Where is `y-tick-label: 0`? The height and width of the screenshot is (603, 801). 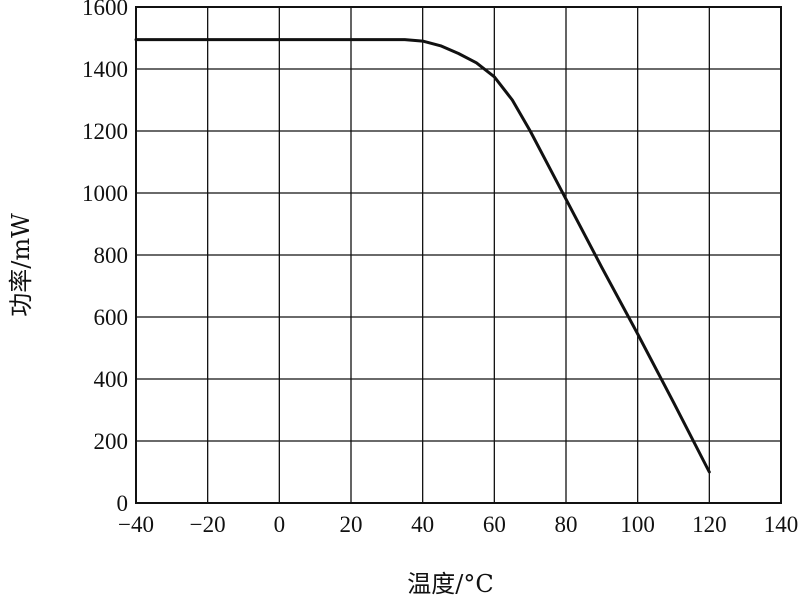
y-tick-label: 0 is located at coordinates (123, 503).